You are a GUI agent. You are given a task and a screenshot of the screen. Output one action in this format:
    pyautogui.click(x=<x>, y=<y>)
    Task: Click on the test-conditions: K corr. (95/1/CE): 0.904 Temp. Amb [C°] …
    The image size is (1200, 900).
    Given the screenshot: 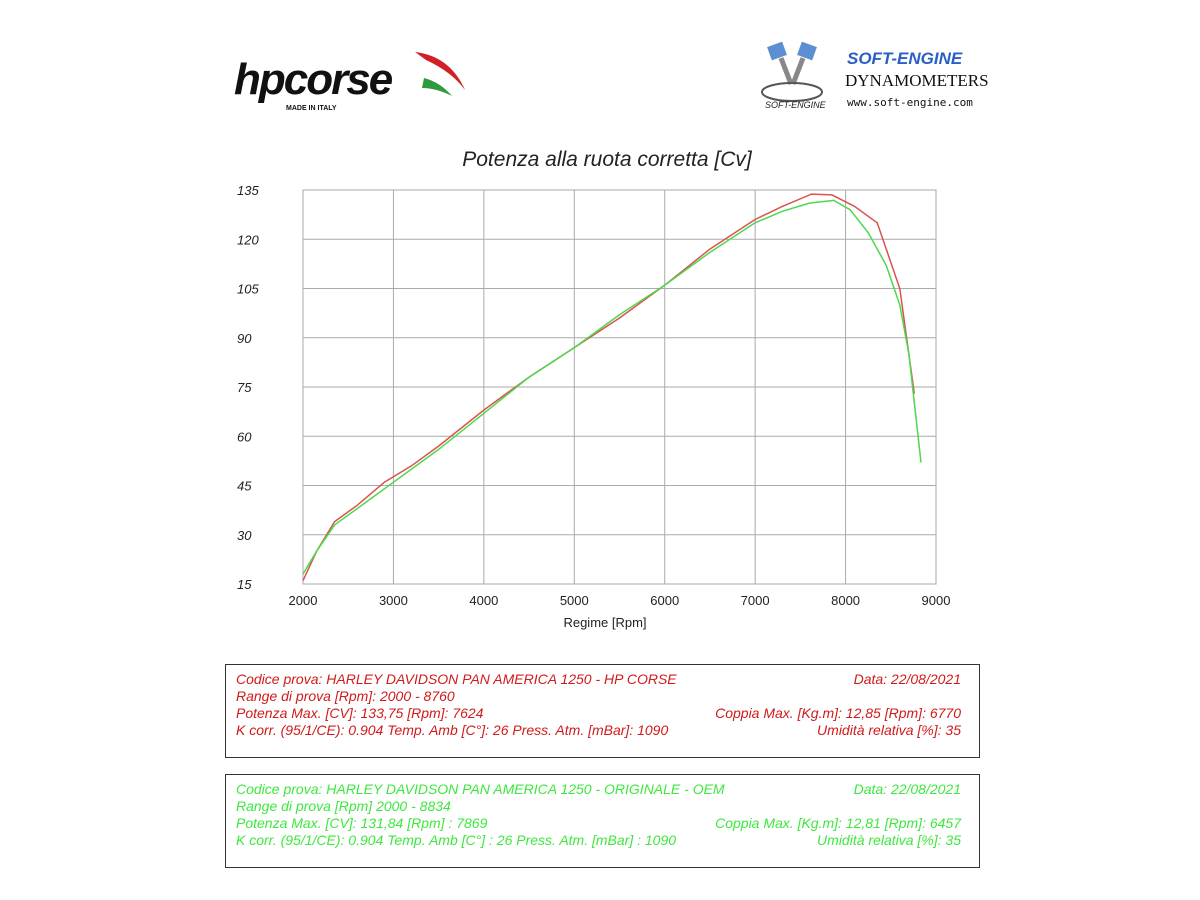 What is the action you would take?
    pyautogui.click(x=456, y=840)
    